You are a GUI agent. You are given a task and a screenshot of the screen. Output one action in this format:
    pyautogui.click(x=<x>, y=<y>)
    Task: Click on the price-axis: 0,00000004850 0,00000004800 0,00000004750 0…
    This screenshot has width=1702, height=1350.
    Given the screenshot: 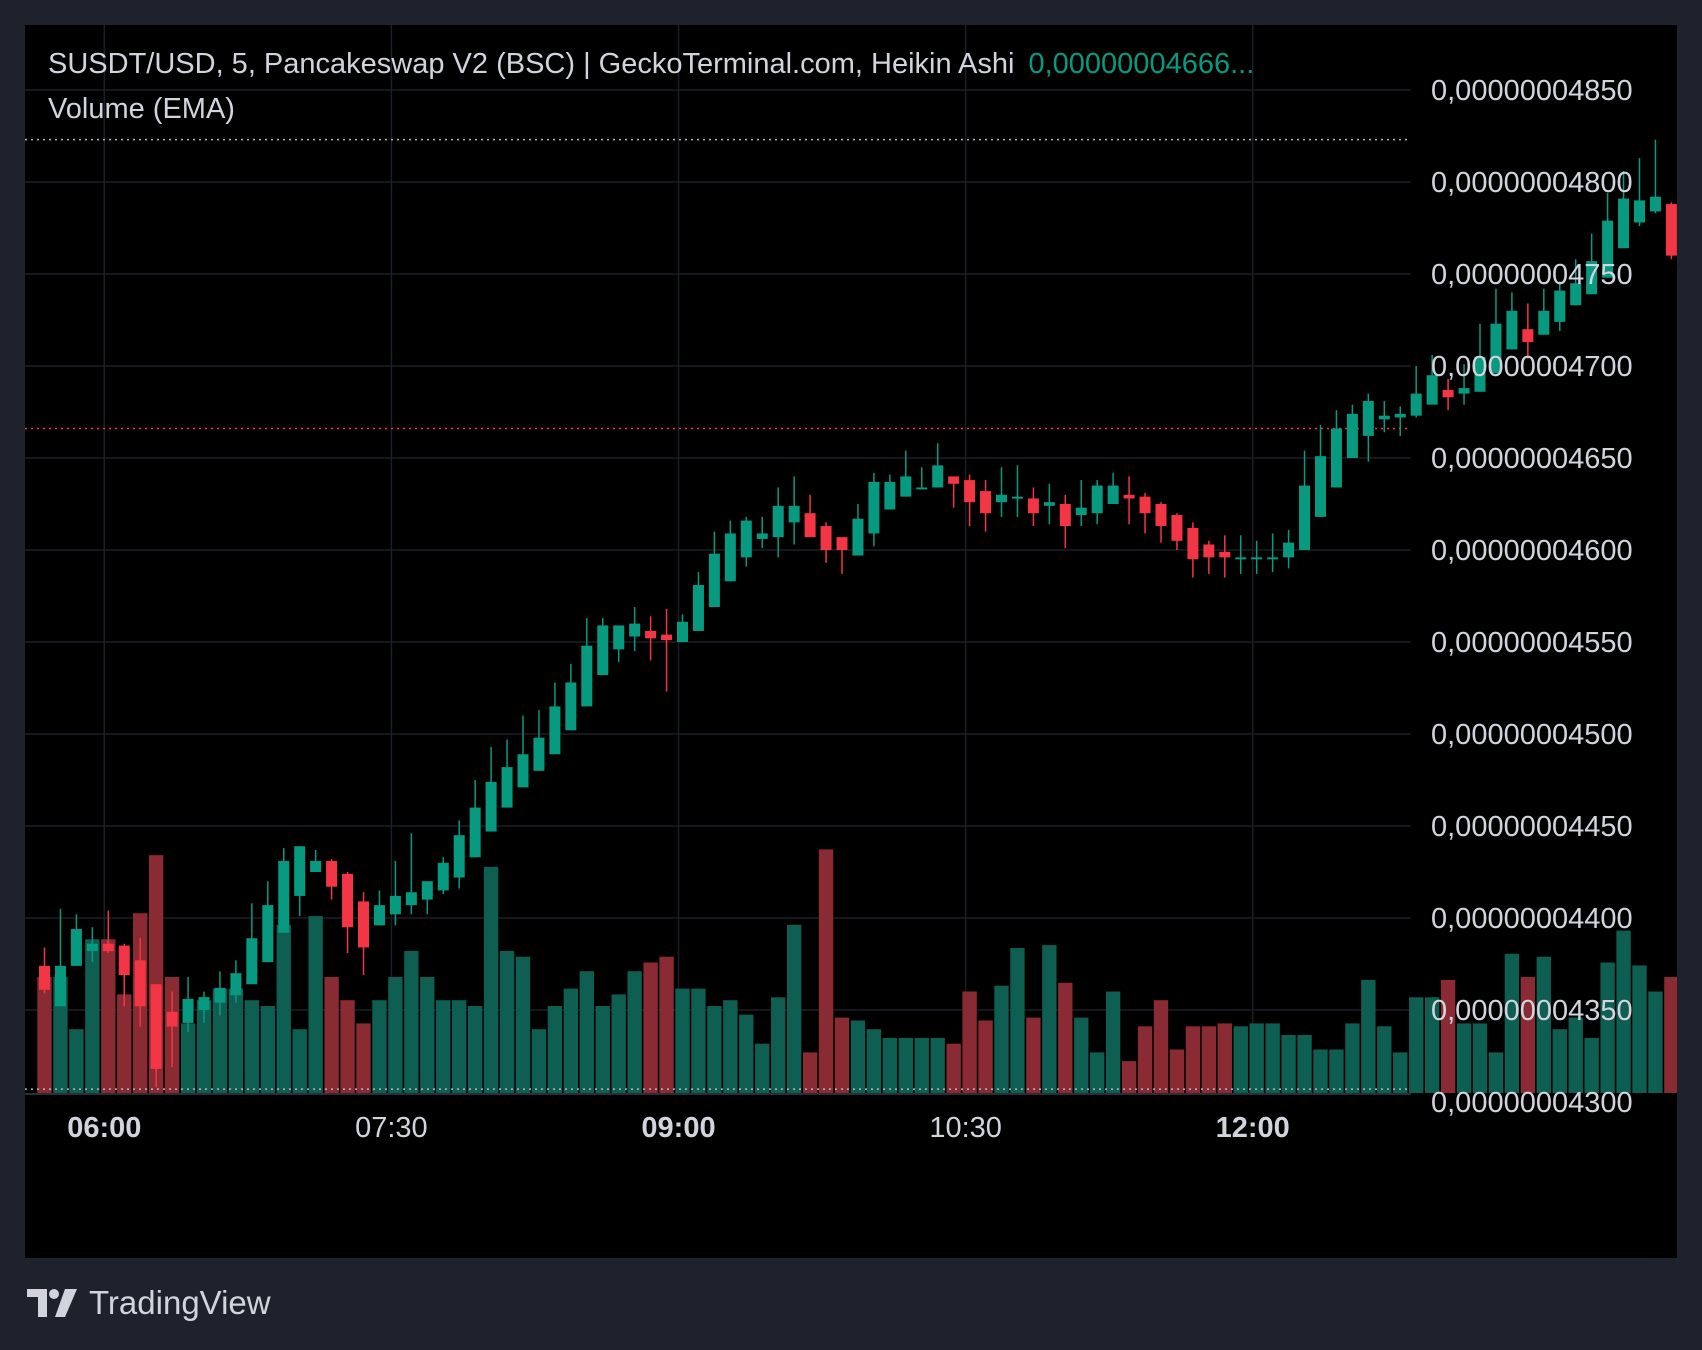 What is the action you would take?
    pyautogui.click(x=1532, y=597)
    